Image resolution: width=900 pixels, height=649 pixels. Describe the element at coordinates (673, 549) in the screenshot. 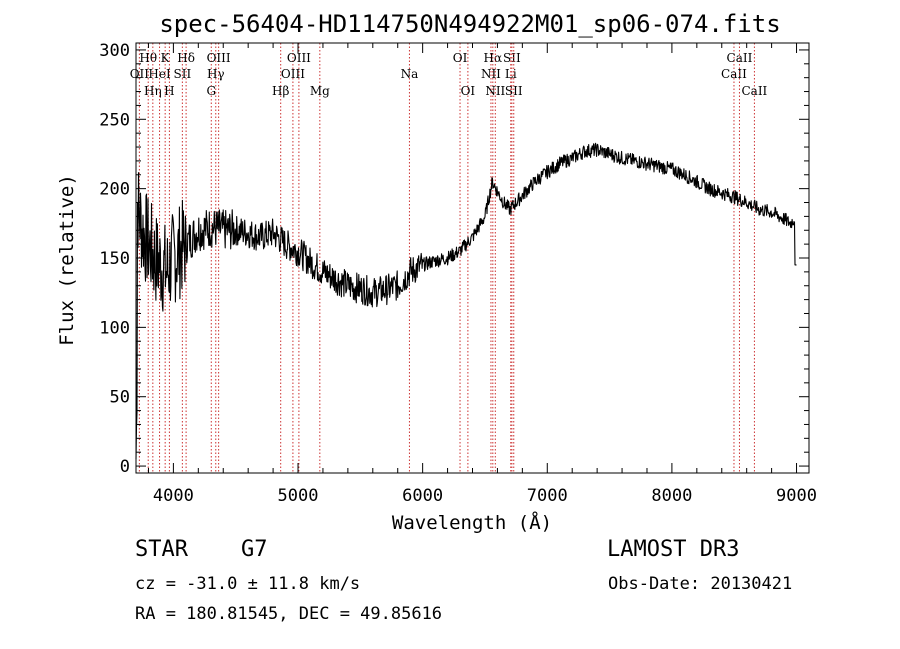

I see `survey-name: LAMOST DR3` at that location.